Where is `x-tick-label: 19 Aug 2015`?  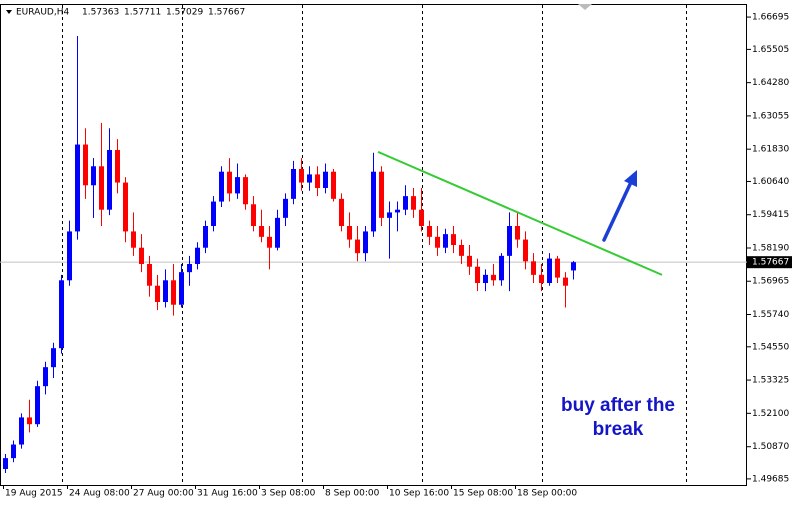
x-tick-label: 19 Aug 2015 is located at coordinates (34, 494).